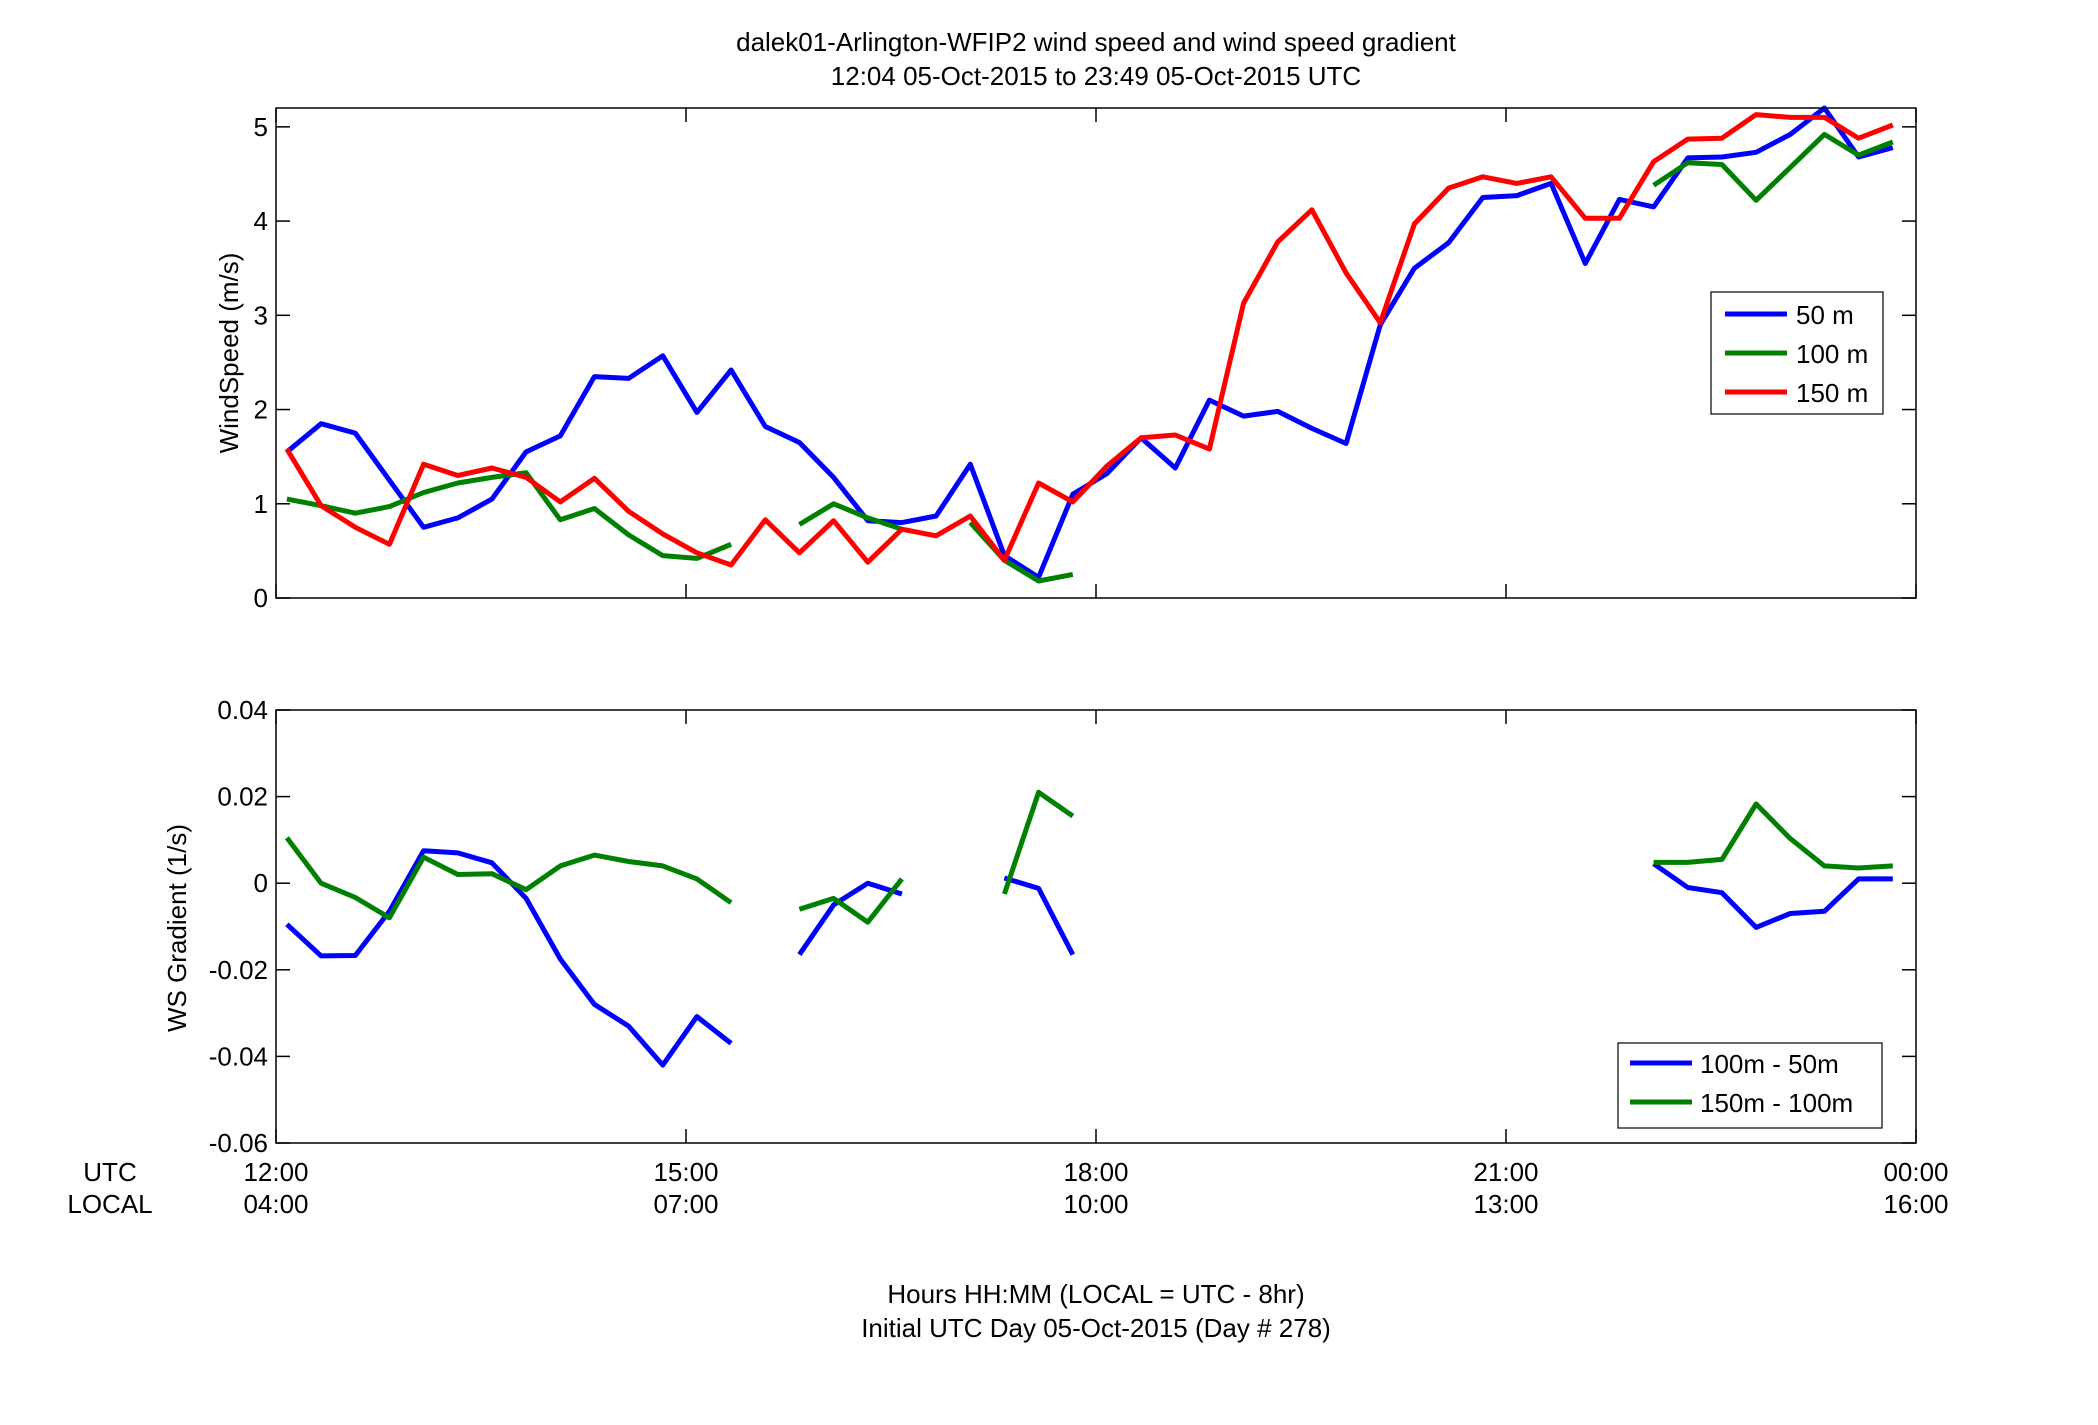 This screenshot has height=1425, width=2098. Describe the element at coordinates (242, 710) in the screenshot. I see `gradient-ytick-label: 0.04` at that location.